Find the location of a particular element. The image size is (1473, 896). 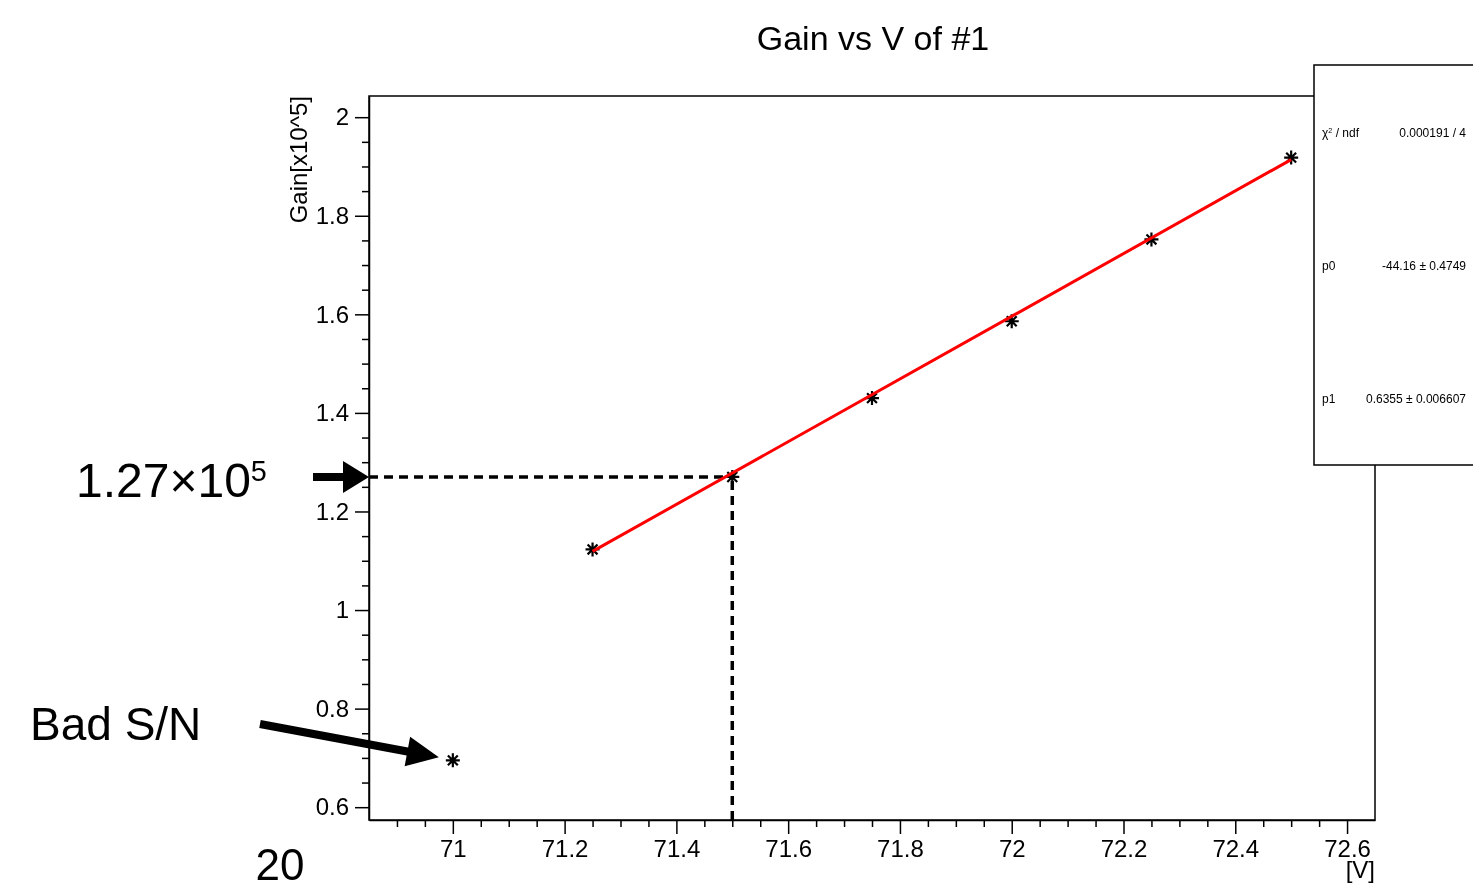

y-tick-label: 0.6 is located at coordinates (332, 807).